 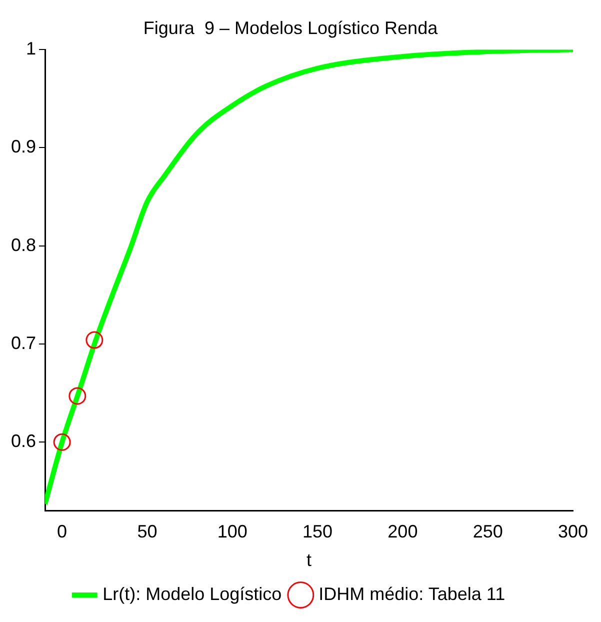 I want to click on x-tick-label: 50, so click(x=147, y=532).